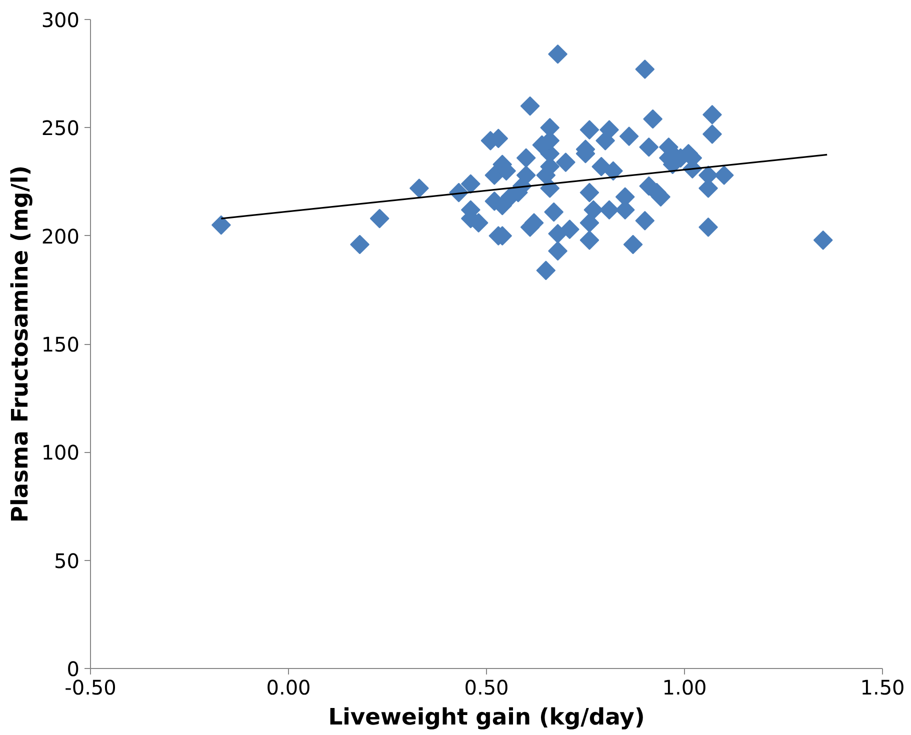 This screenshot has height=735, width=911. Describe the element at coordinates (486, 688) in the screenshot. I see `x-tick-label: 0.50` at that location.